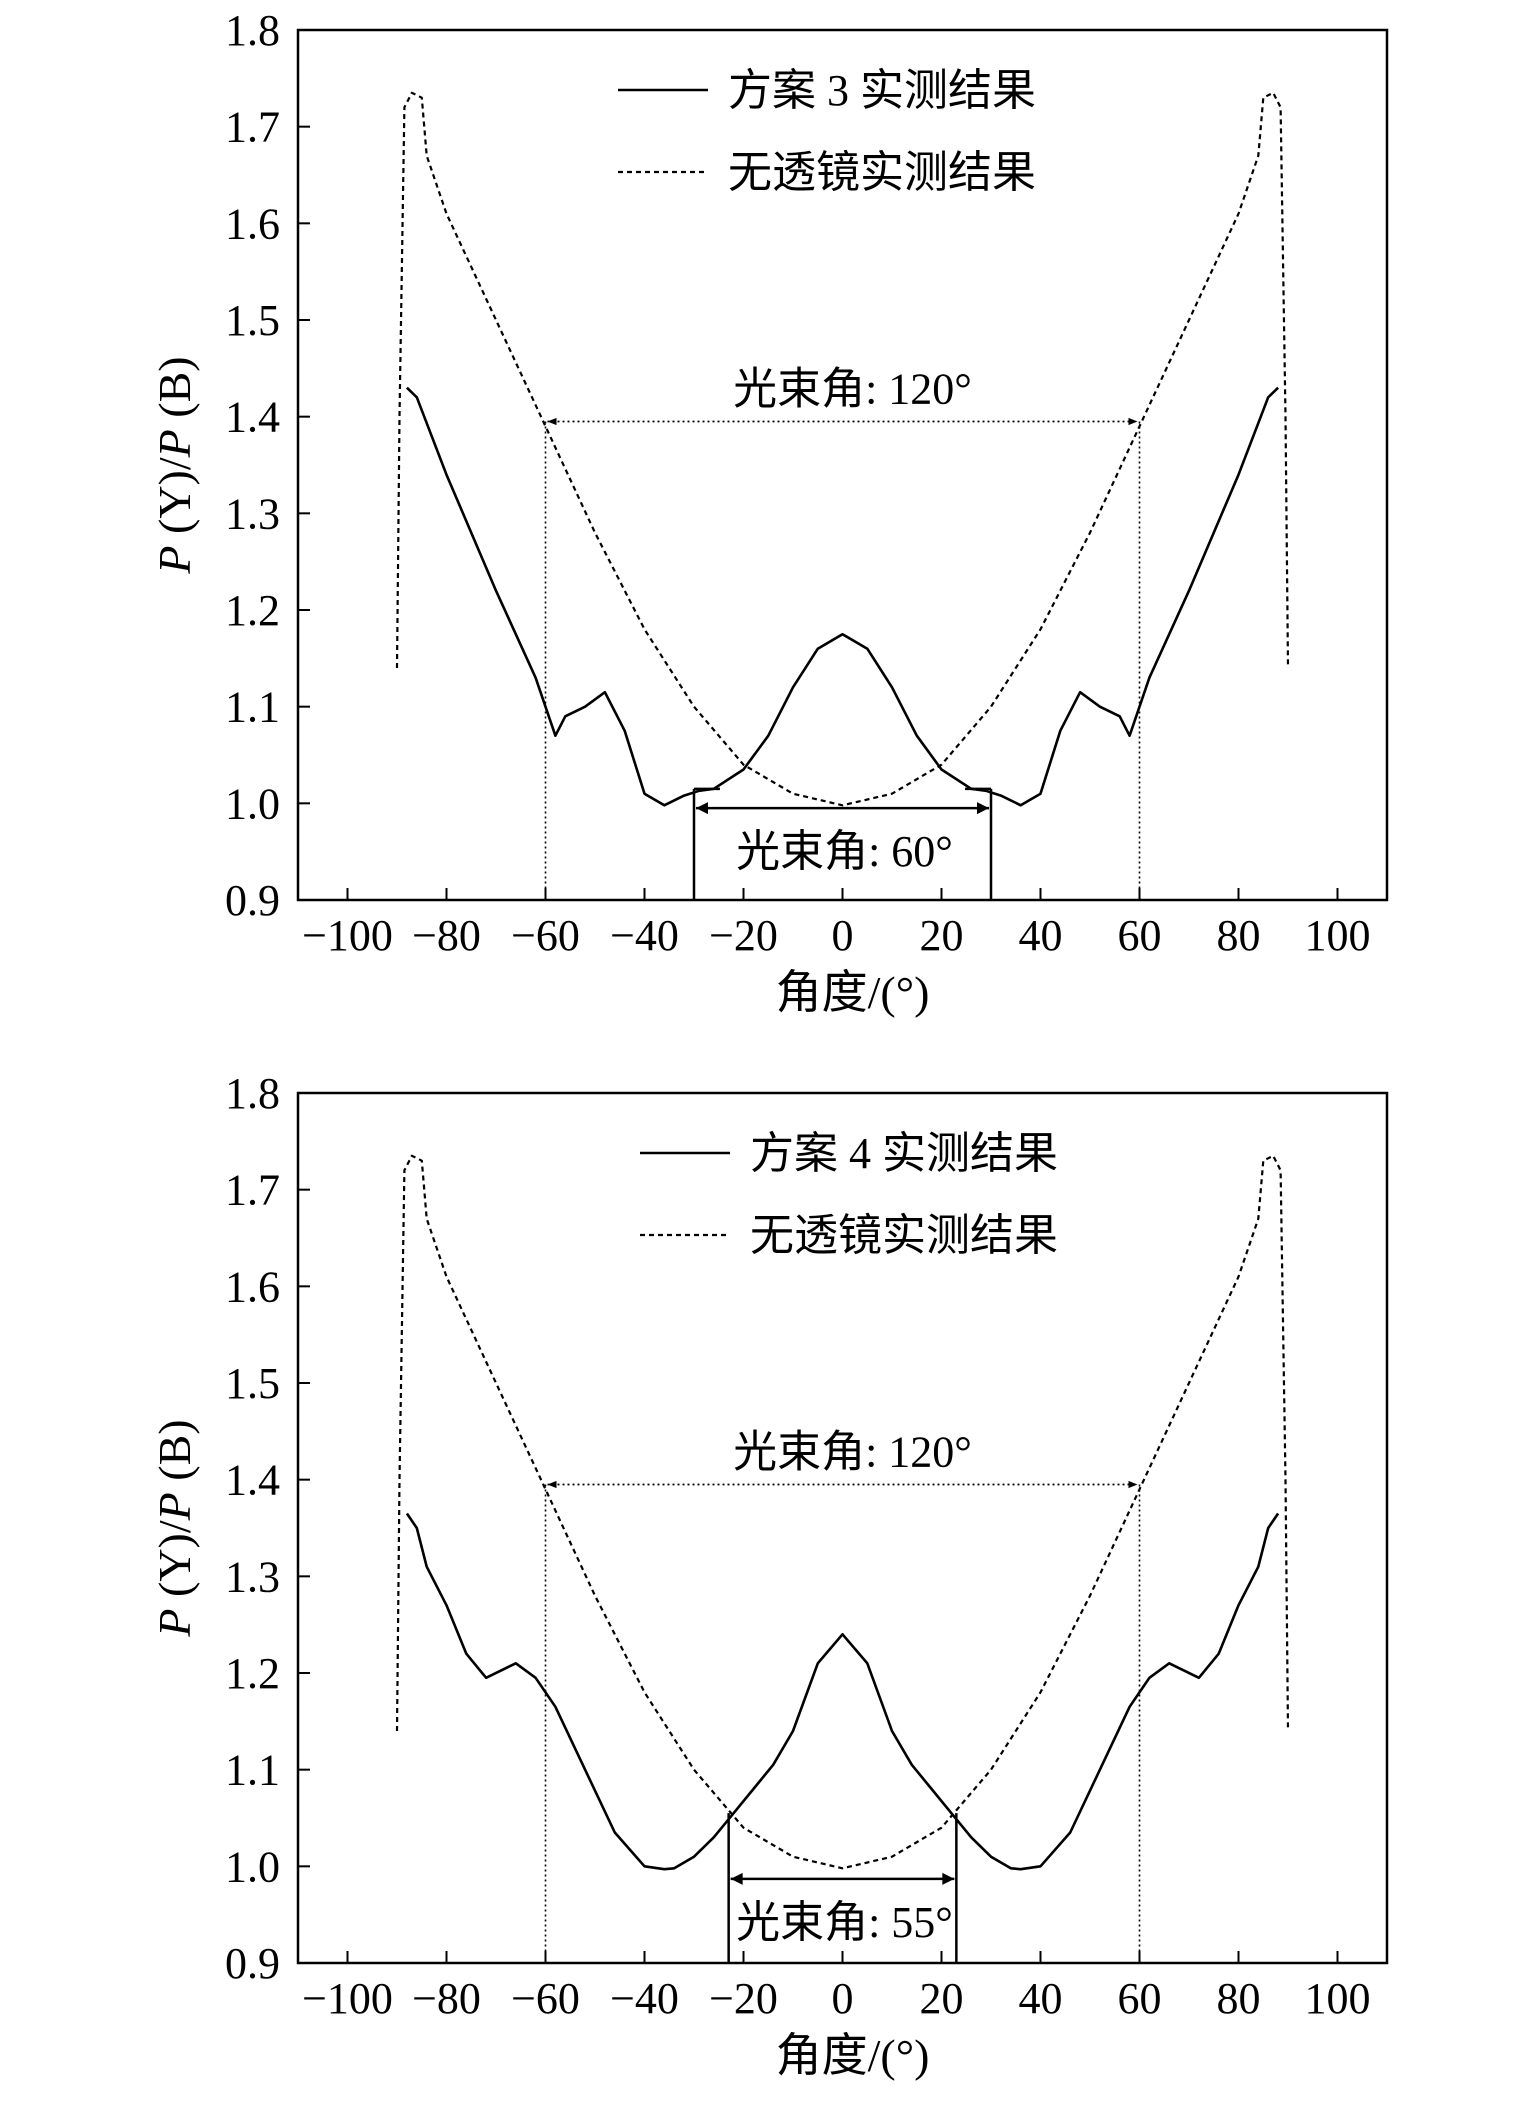 The height and width of the screenshot is (2126, 1535). I want to click on beam-angle-inner-label: 光束角: 60°, so click(844, 851).